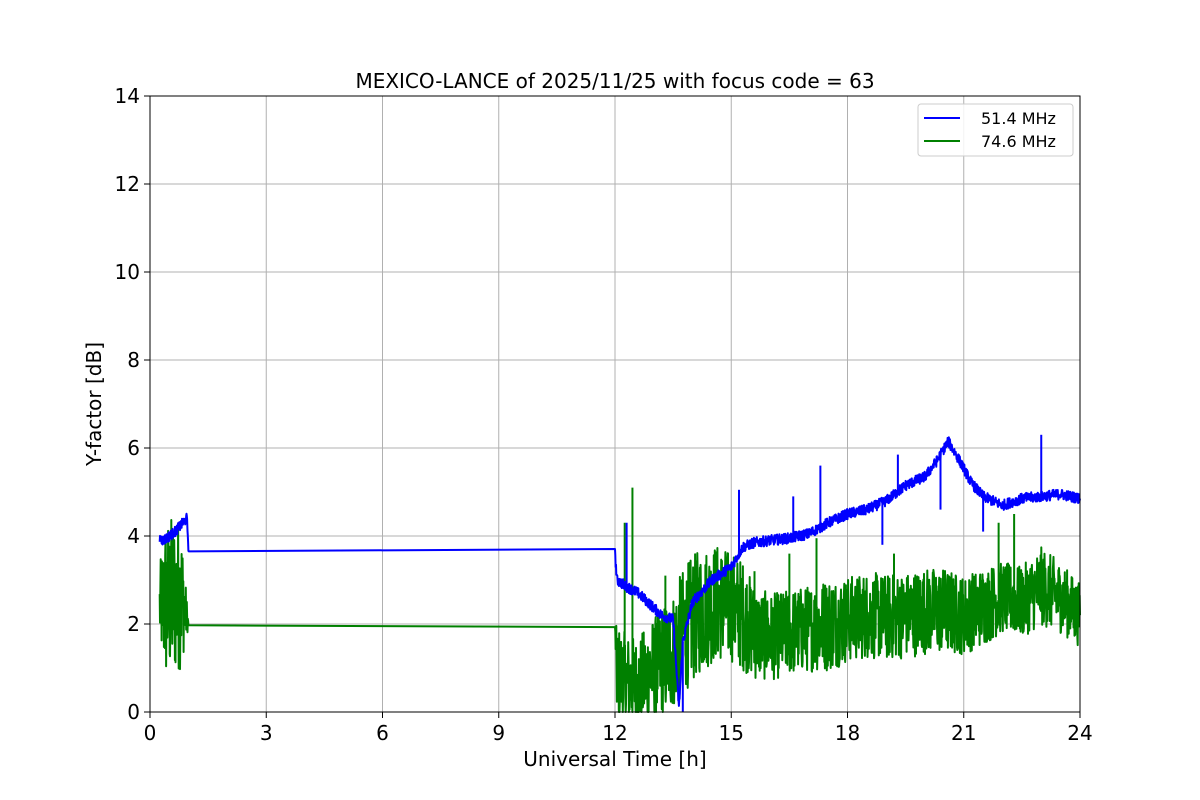 The height and width of the screenshot is (800, 1200). I want to click on y-tick-label: 10, so click(127, 272).